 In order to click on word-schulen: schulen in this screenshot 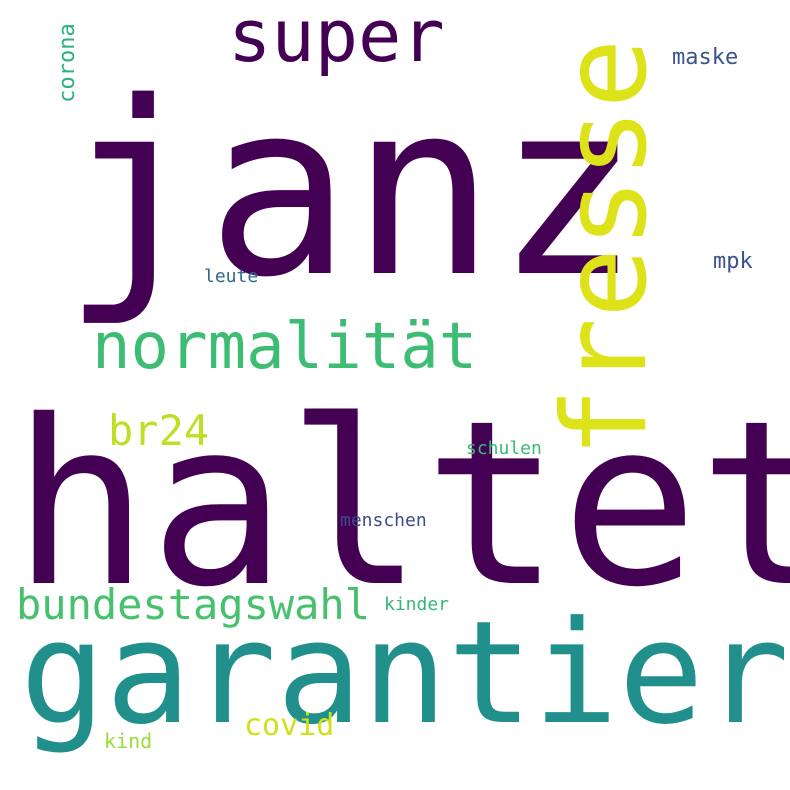, I will do `click(504, 448)`.